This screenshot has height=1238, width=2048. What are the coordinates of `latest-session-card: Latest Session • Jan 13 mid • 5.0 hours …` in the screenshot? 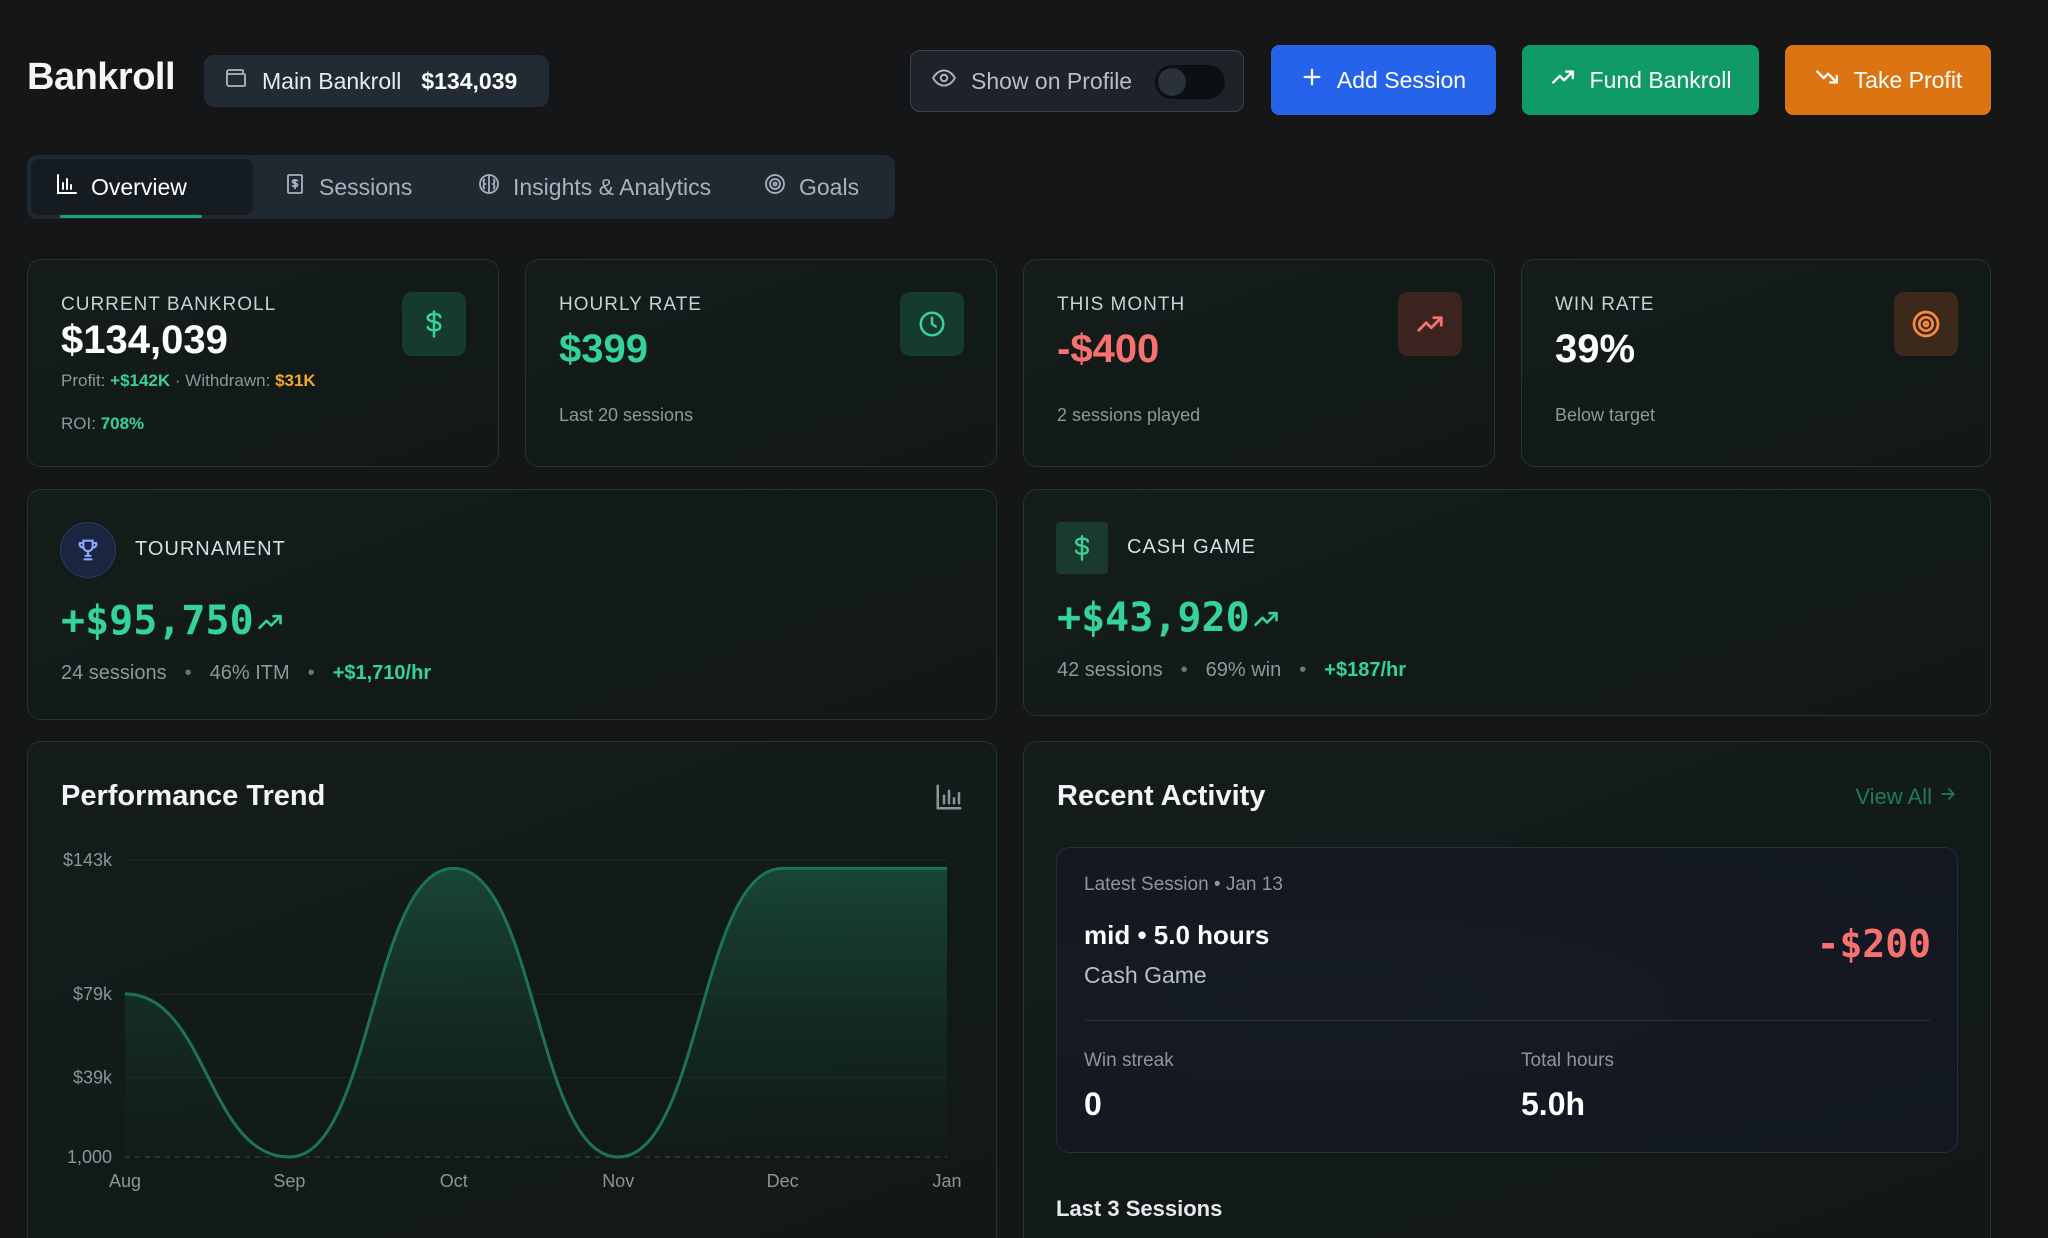 It's located at (1507, 1000).